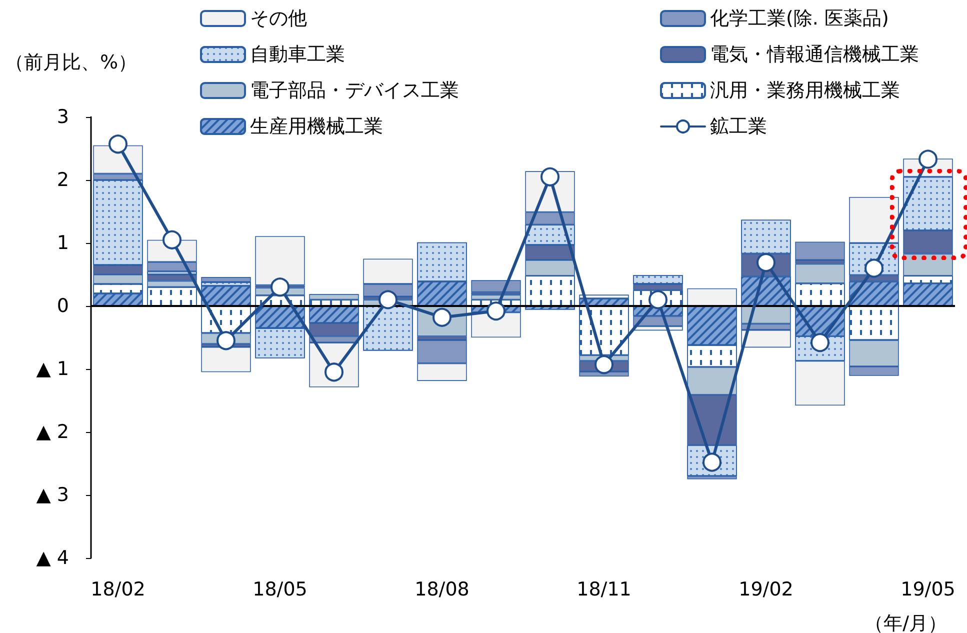 This screenshot has width=967, height=633. I want to click on x-axis-title: （年/月）, so click(906, 622).